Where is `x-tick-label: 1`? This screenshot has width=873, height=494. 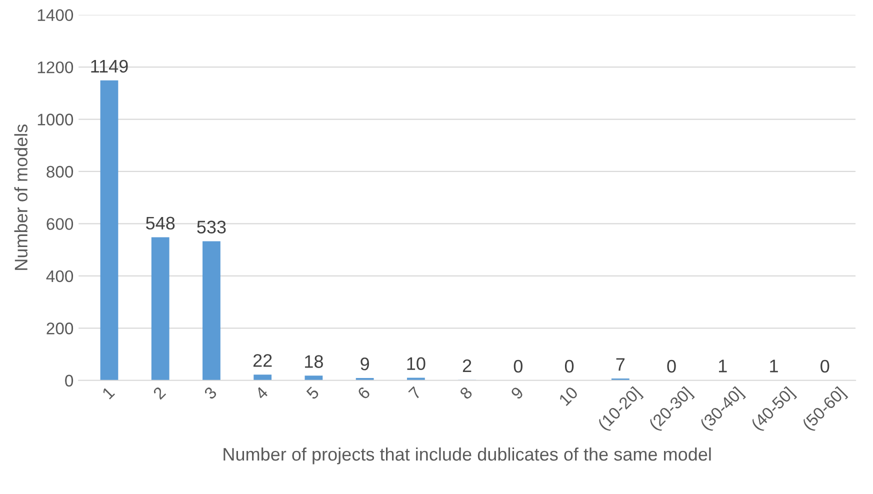
x-tick-label: 1 is located at coordinates (108, 393).